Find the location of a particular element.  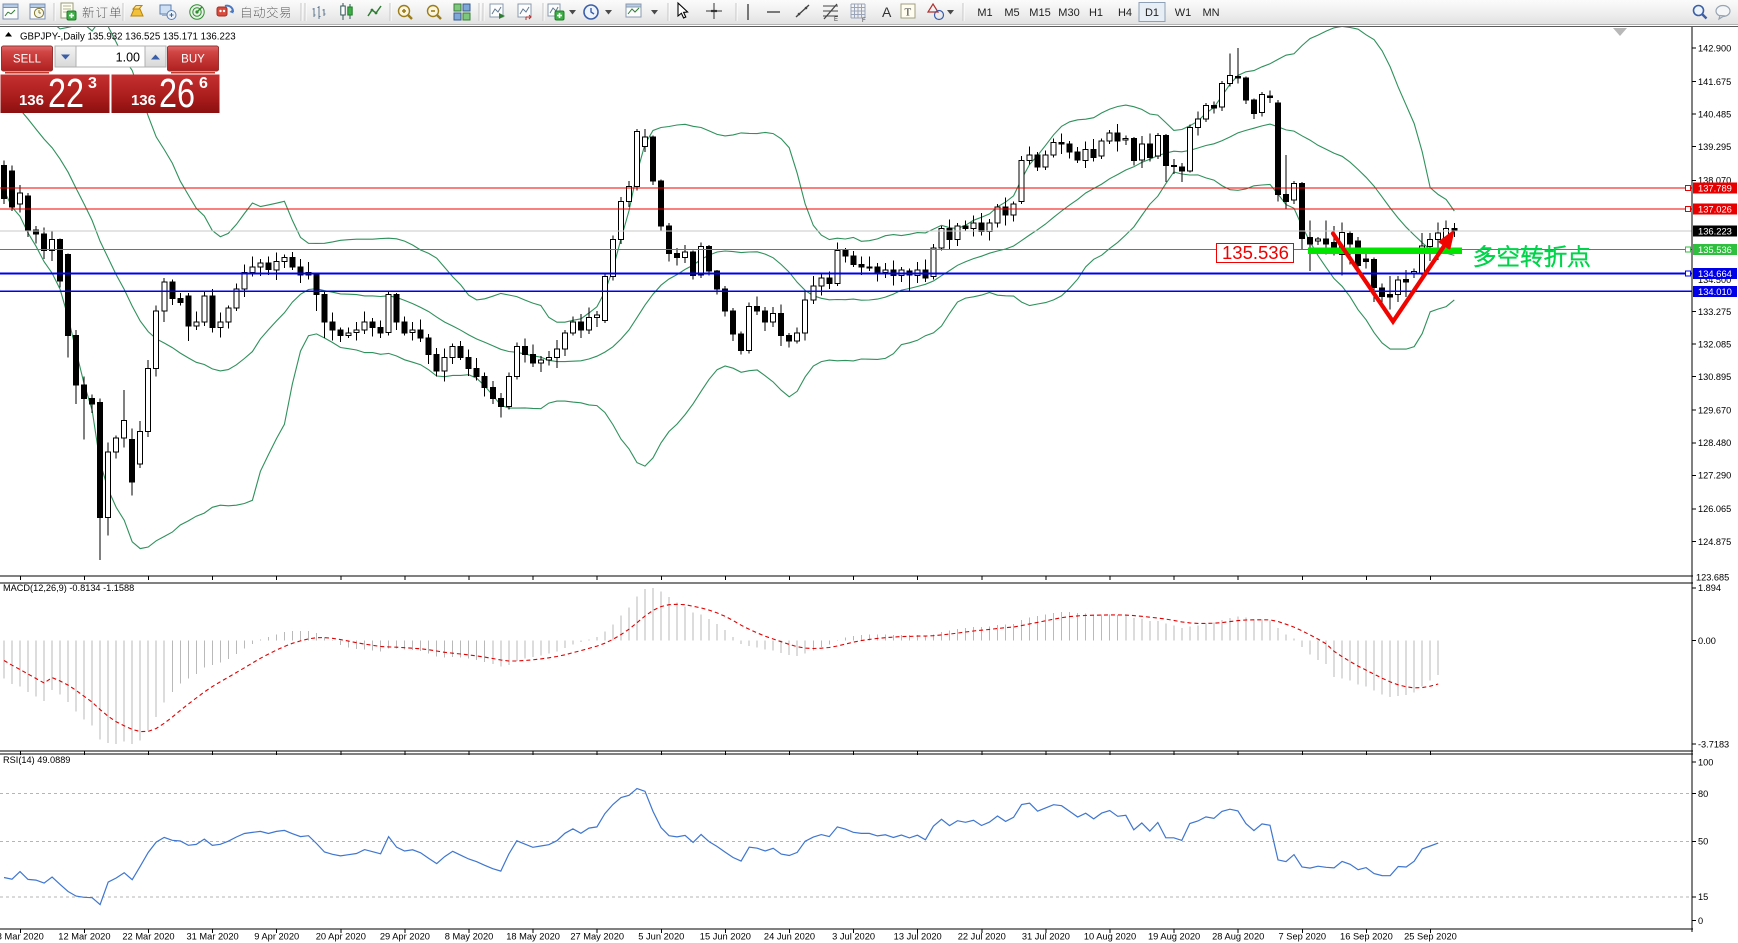

svg-text: A is located at coordinates (887, 12).